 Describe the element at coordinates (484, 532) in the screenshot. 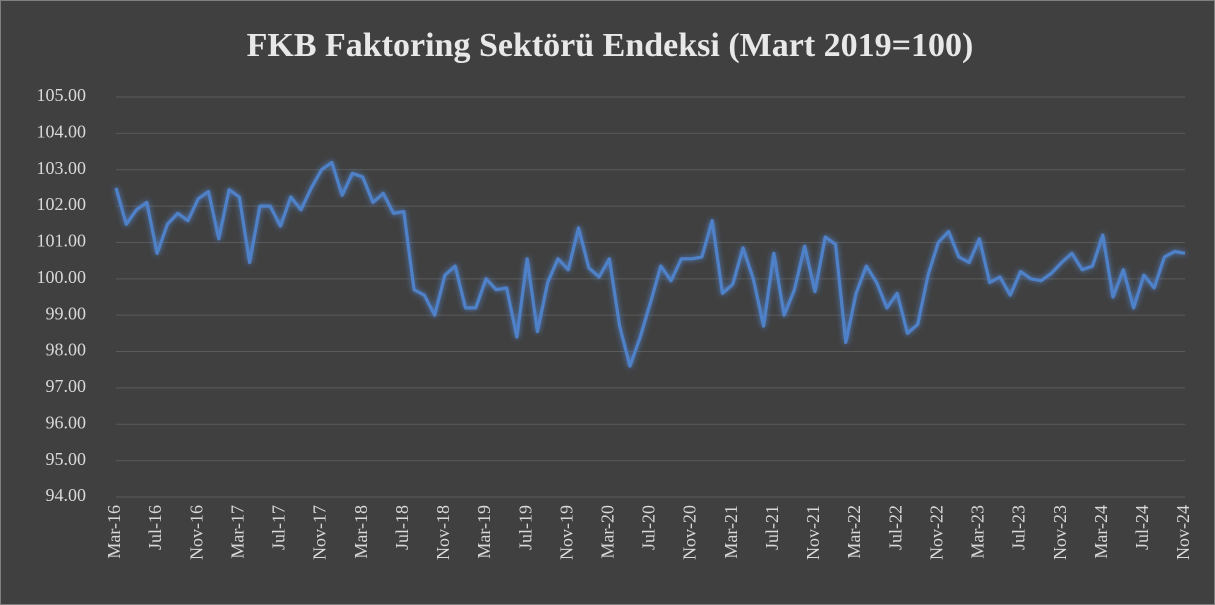

I see `x-tick-label: Mar-19` at that location.